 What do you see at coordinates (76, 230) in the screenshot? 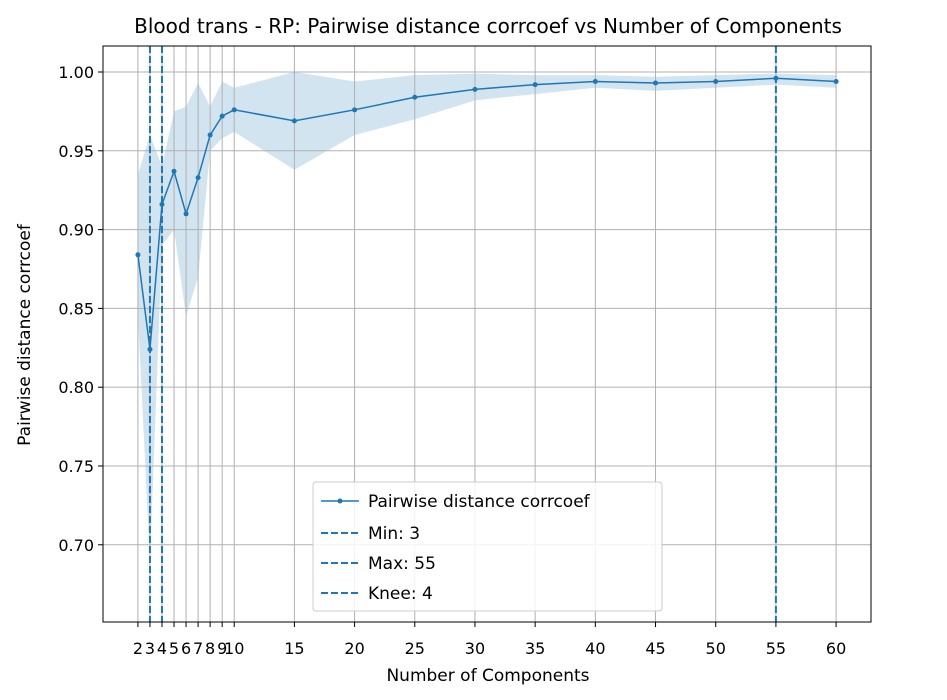
I see `y-tick-label: 0.90` at bounding box center [76, 230].